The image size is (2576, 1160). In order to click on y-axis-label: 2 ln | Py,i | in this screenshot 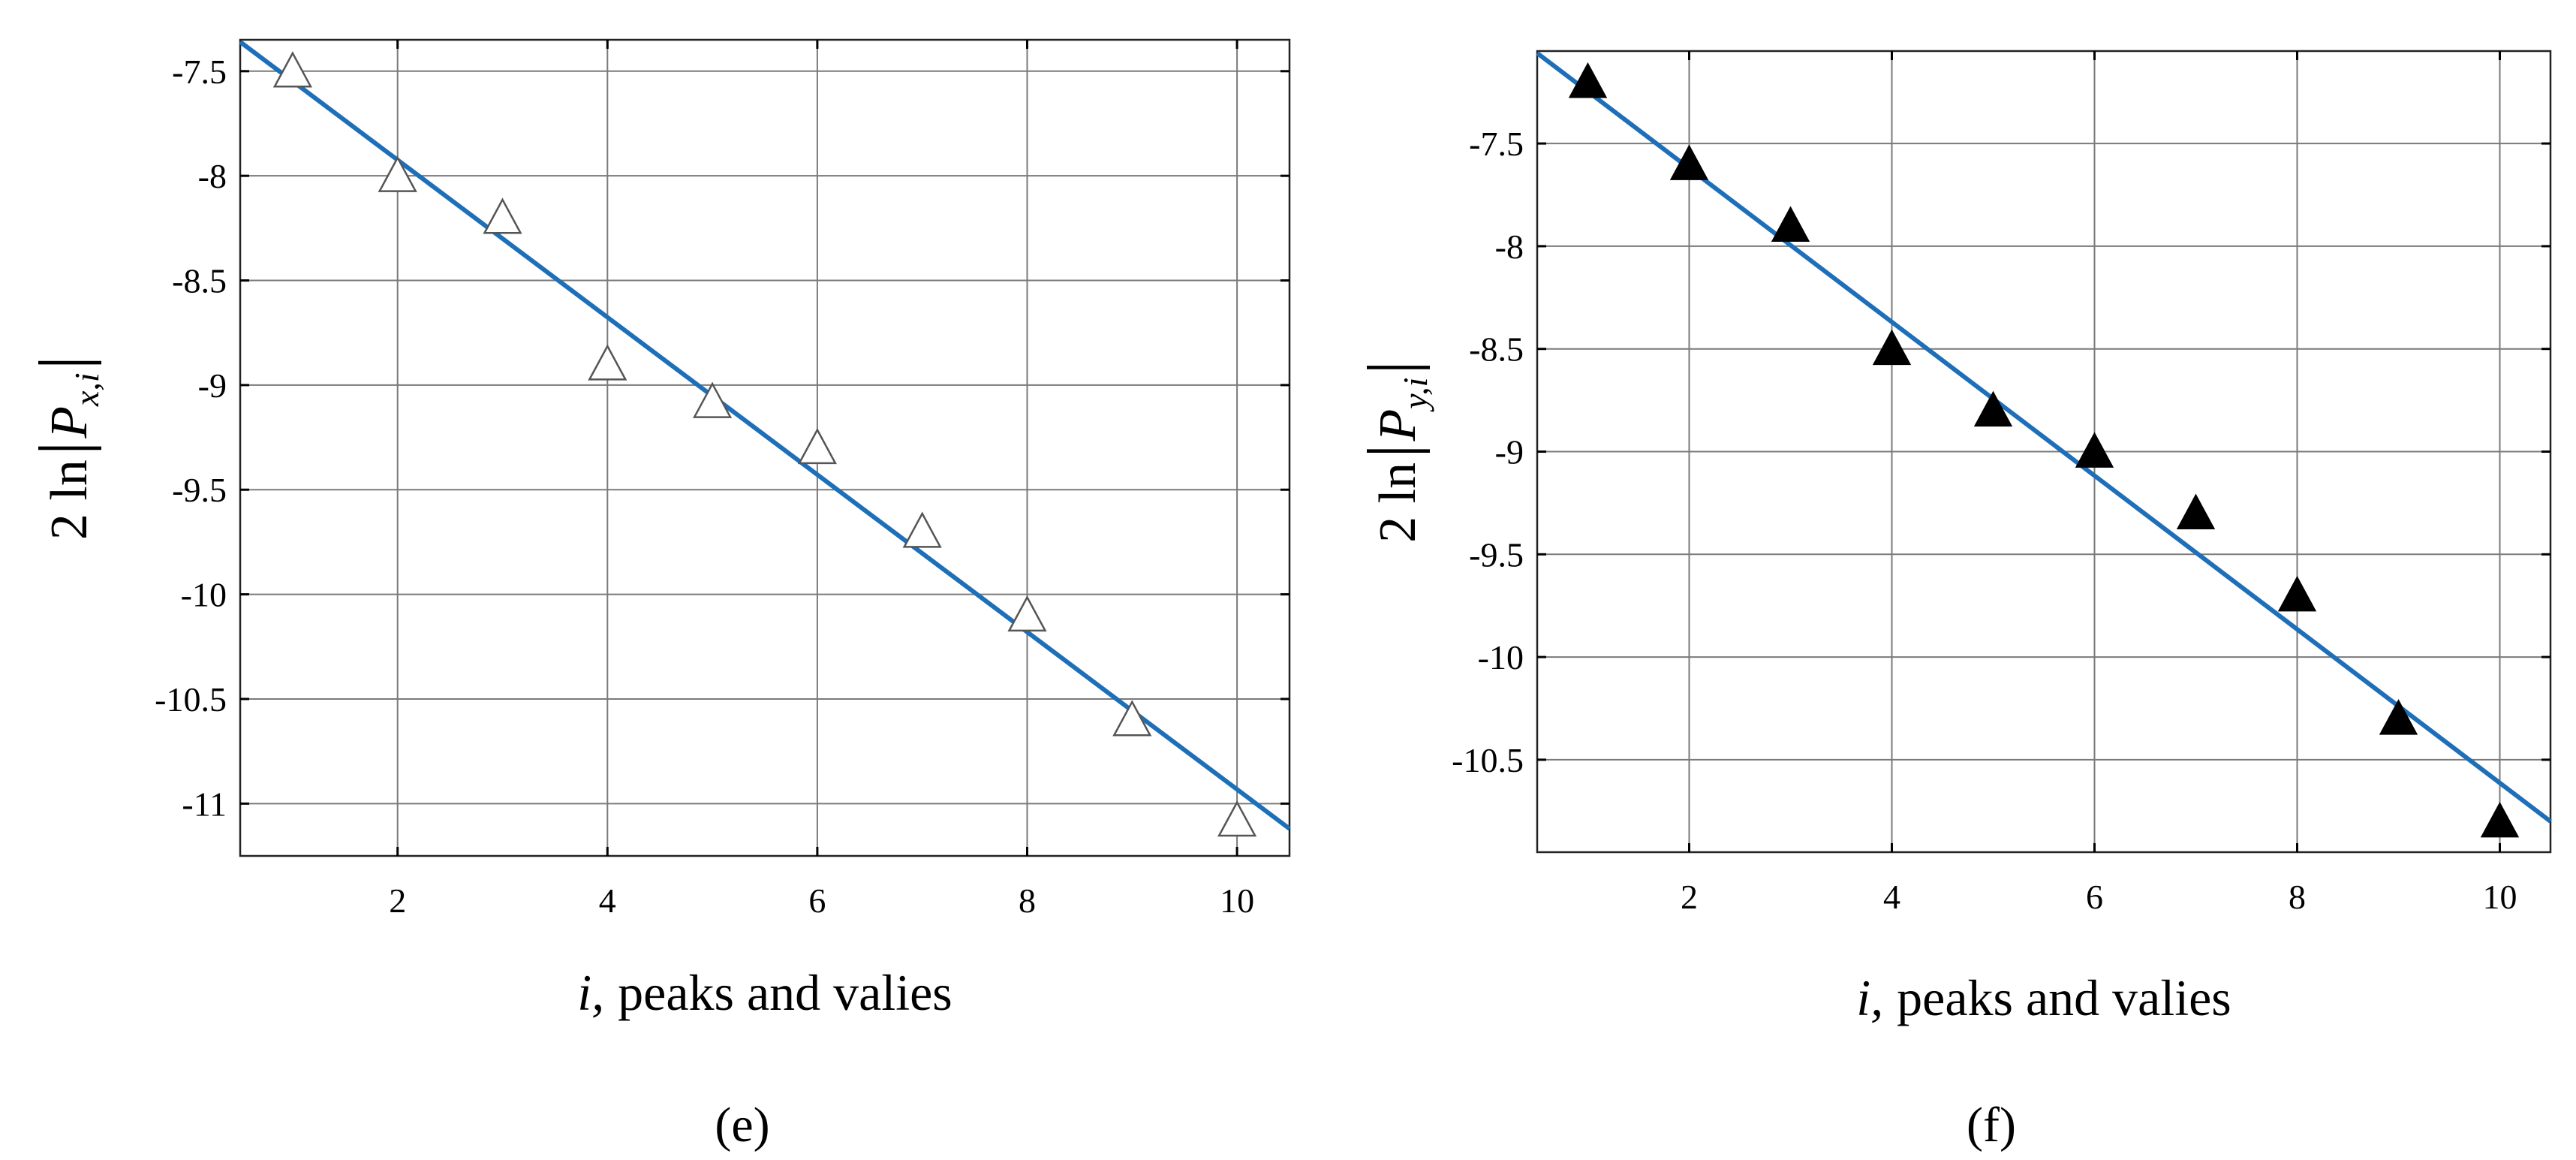, I will do `click(1394, 451)`.